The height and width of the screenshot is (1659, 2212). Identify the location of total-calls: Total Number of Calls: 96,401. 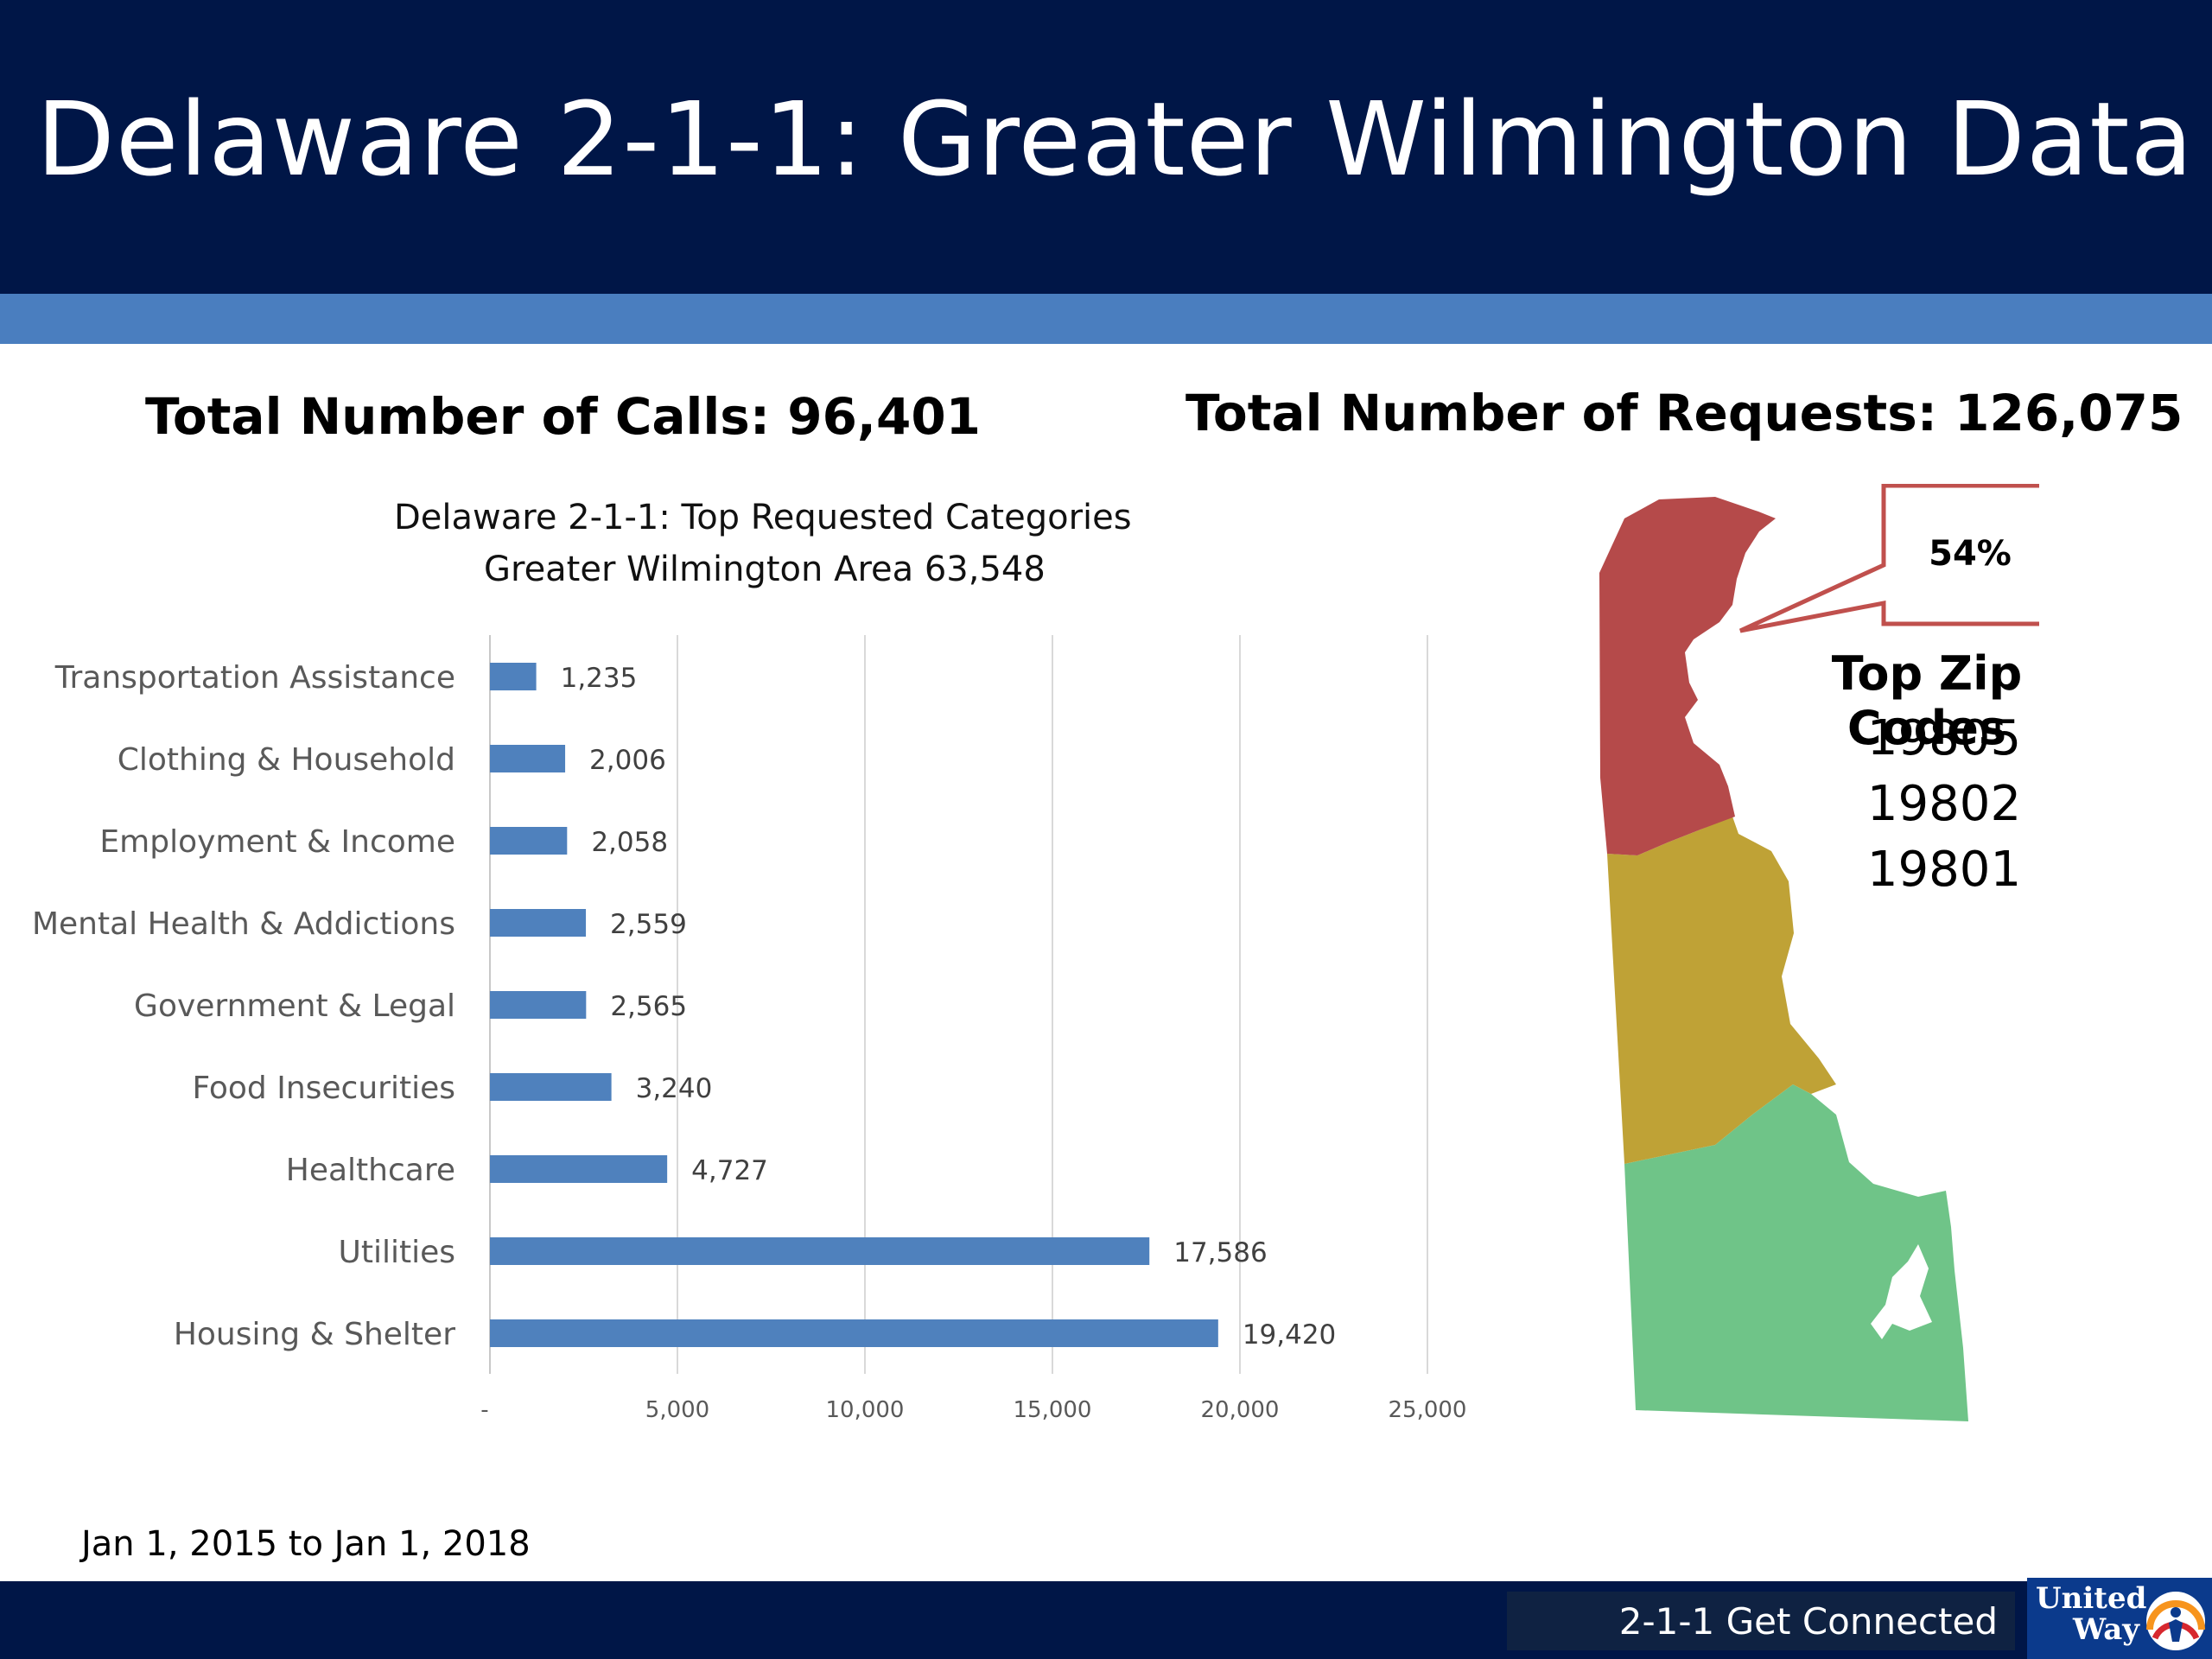
(563, 416).